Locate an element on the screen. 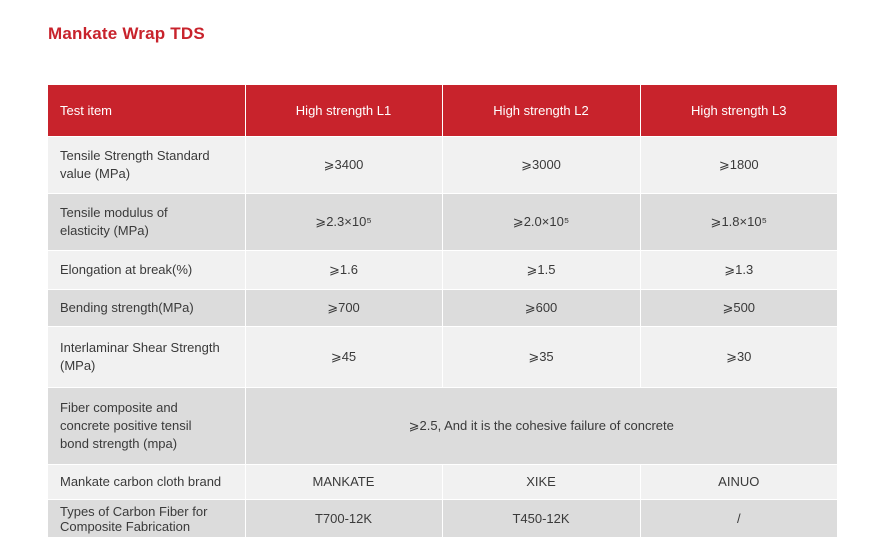  cell-l2: ⩾3000 is located at coordinates (541, 165).